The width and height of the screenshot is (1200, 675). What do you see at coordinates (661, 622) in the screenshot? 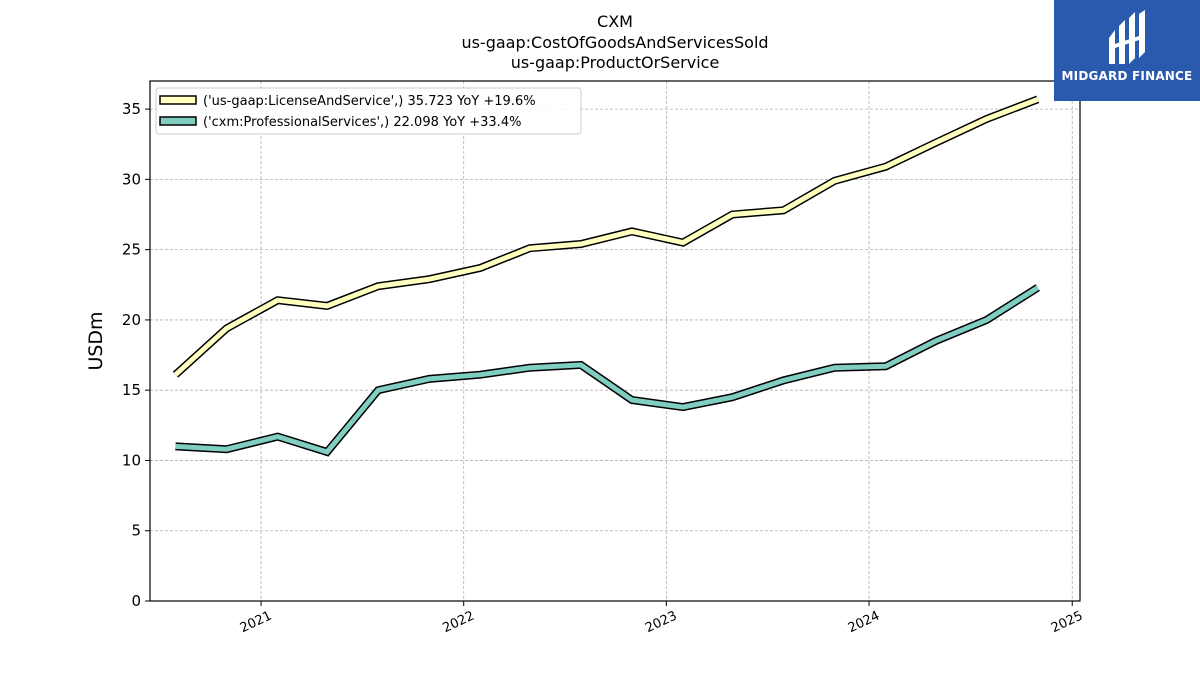
I see `x-tick-label: 2023` at bounding box center [661, 622].